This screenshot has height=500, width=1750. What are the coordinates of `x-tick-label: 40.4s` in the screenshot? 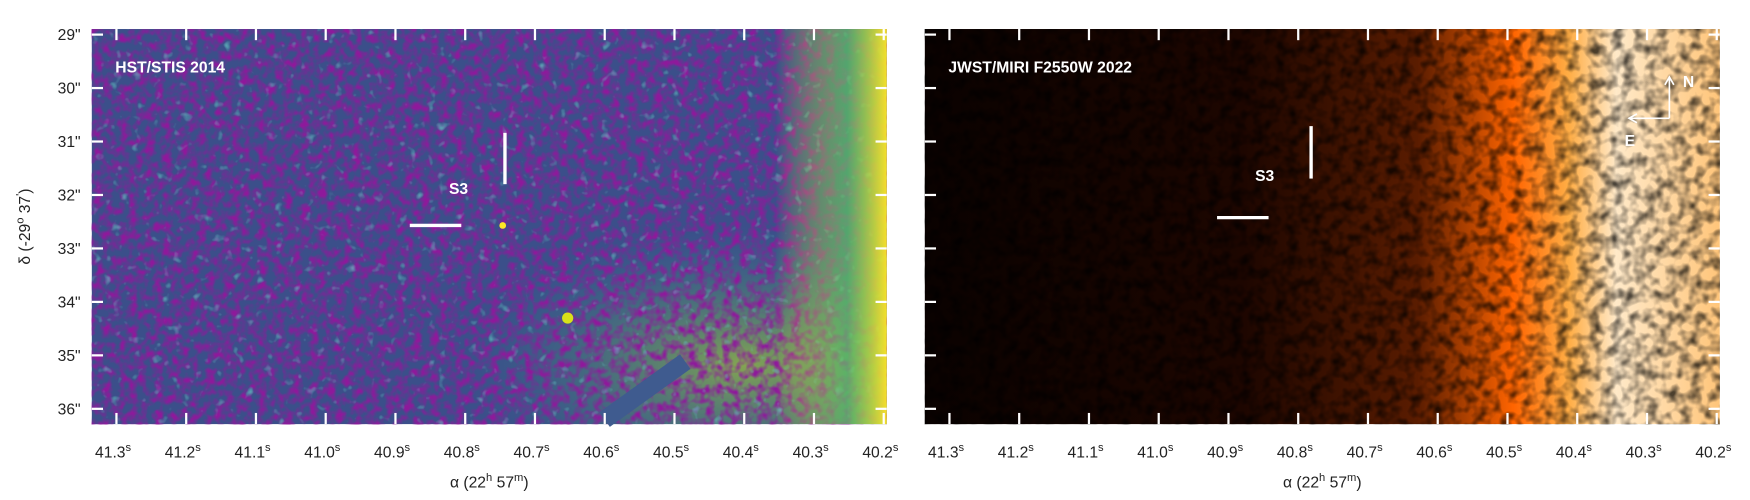 It's located at (1574, 452).